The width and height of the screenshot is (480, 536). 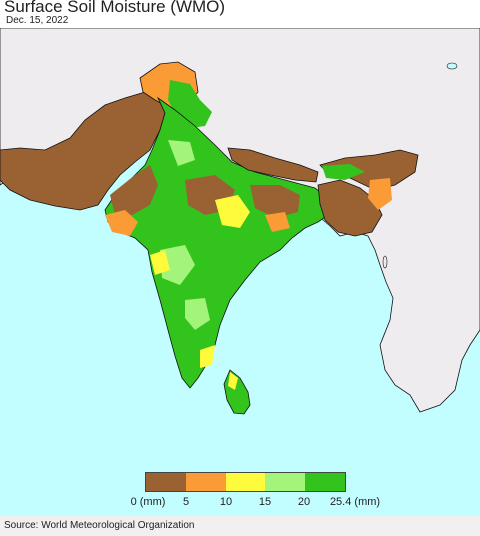 What do you see at coordinates (273, 165) in the screenshot?
I see `region-nepal` at bounding box center [273, 165].